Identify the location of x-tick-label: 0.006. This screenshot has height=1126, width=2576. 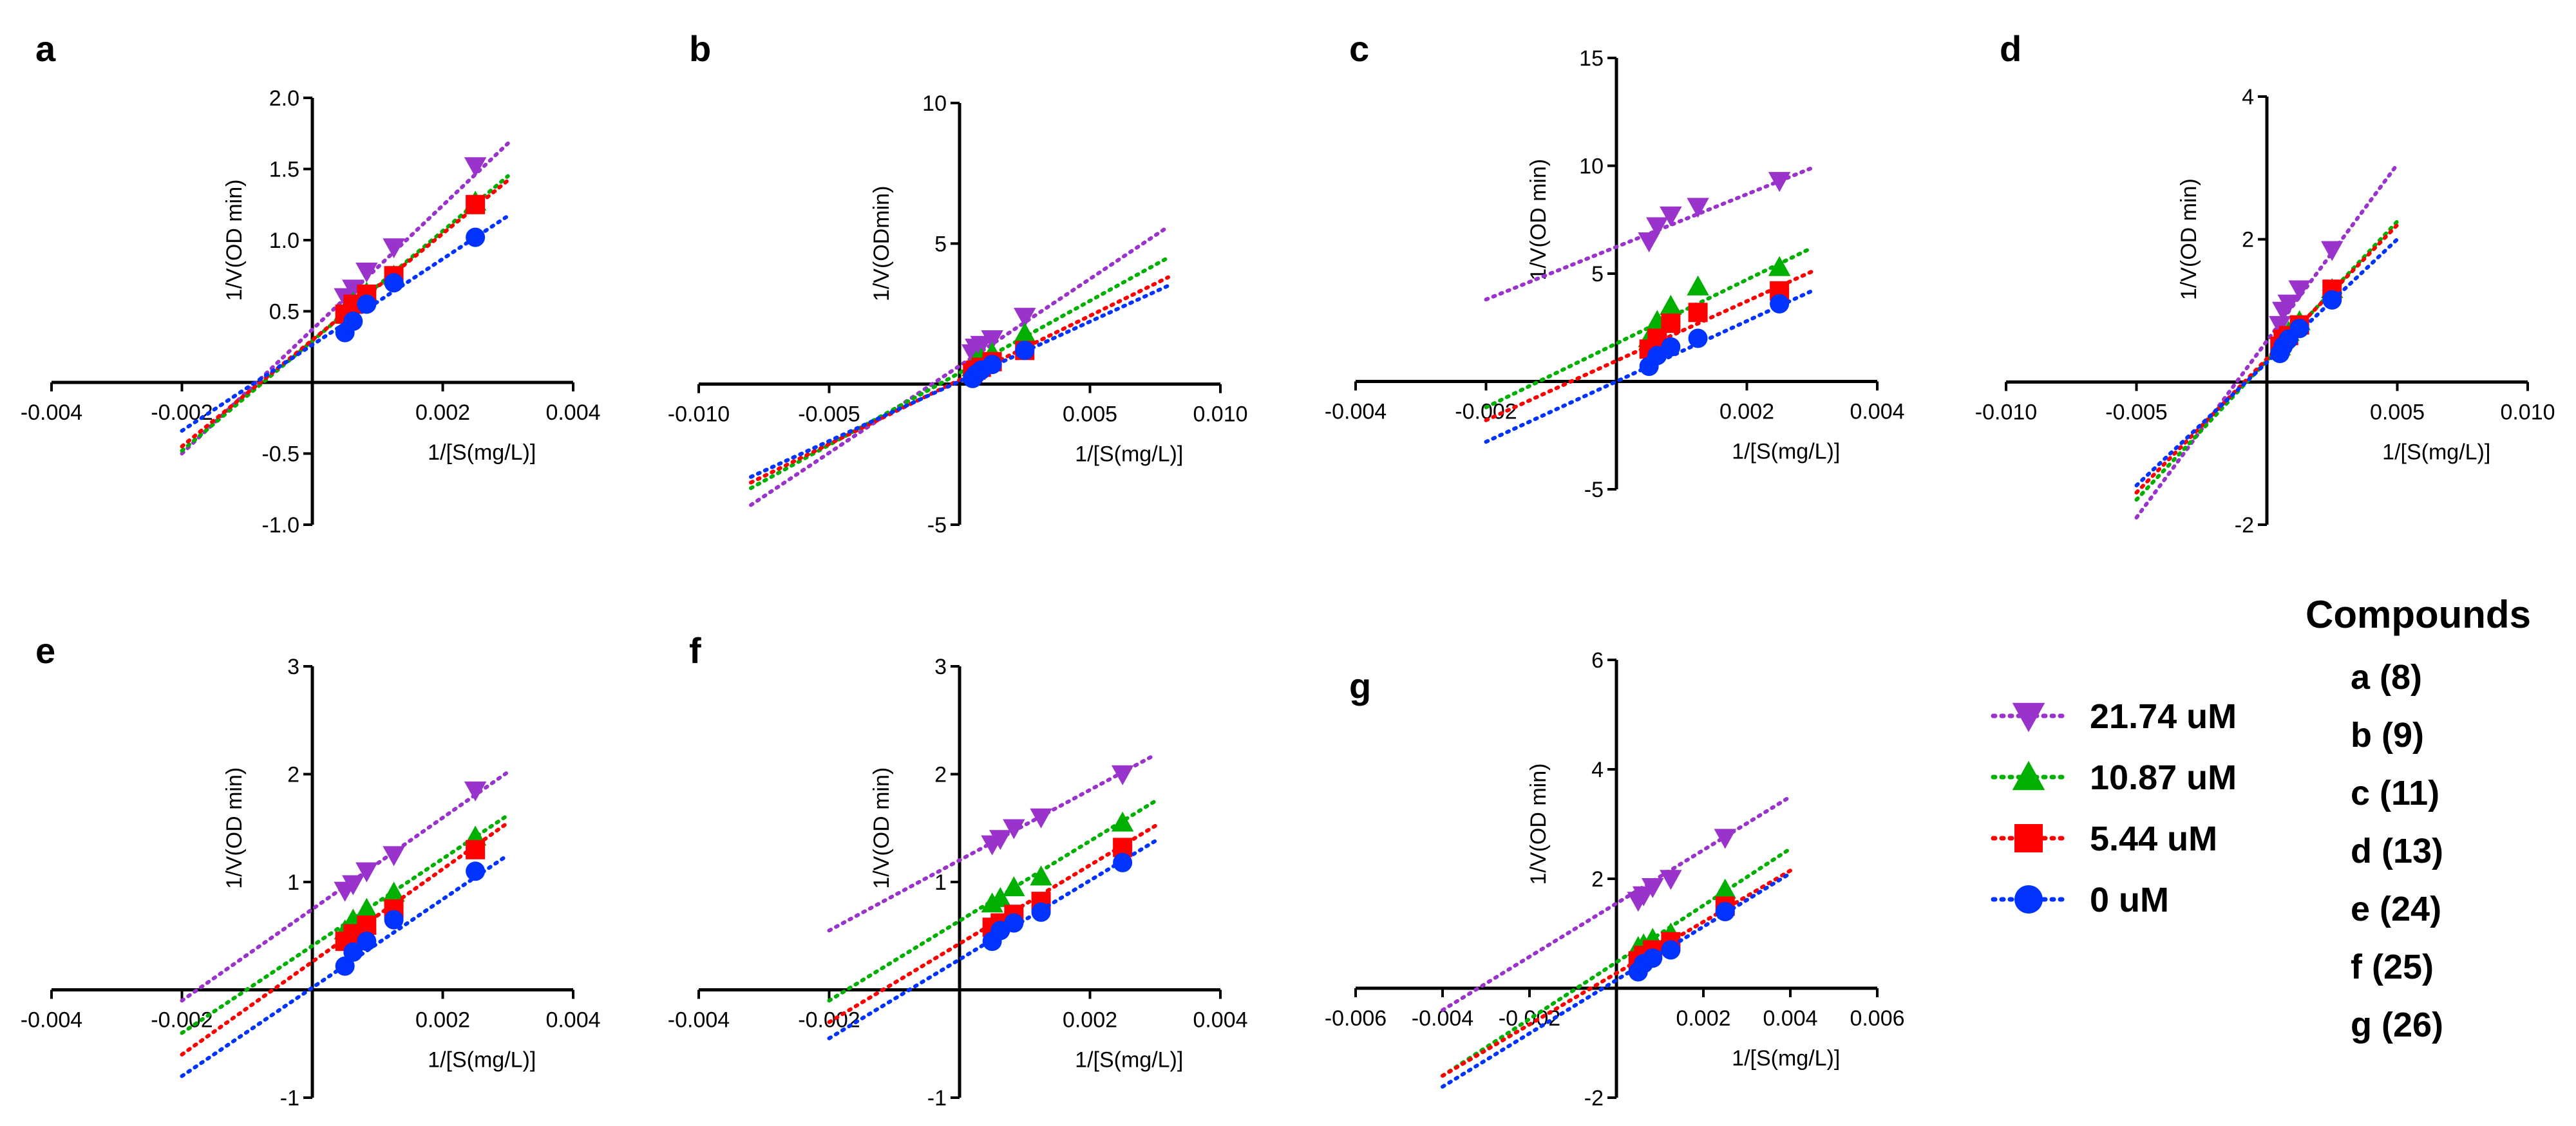
(1877, 1018).